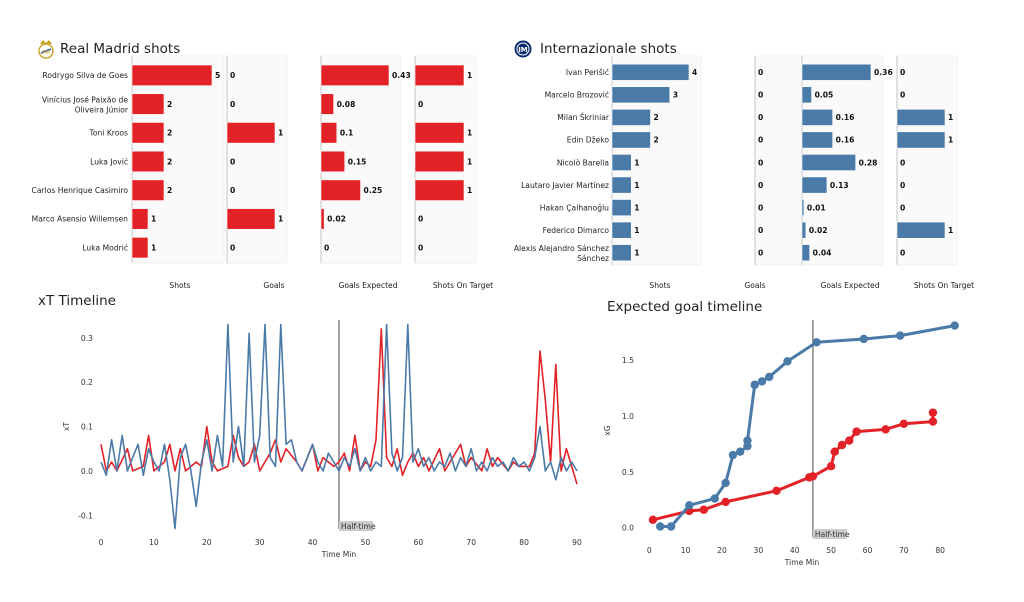 The width and height of the screenshot is (1024, 602). Describe the element at coordinates (524, 542) in the screenshot. I see `x-tick-label: 80` at that location.